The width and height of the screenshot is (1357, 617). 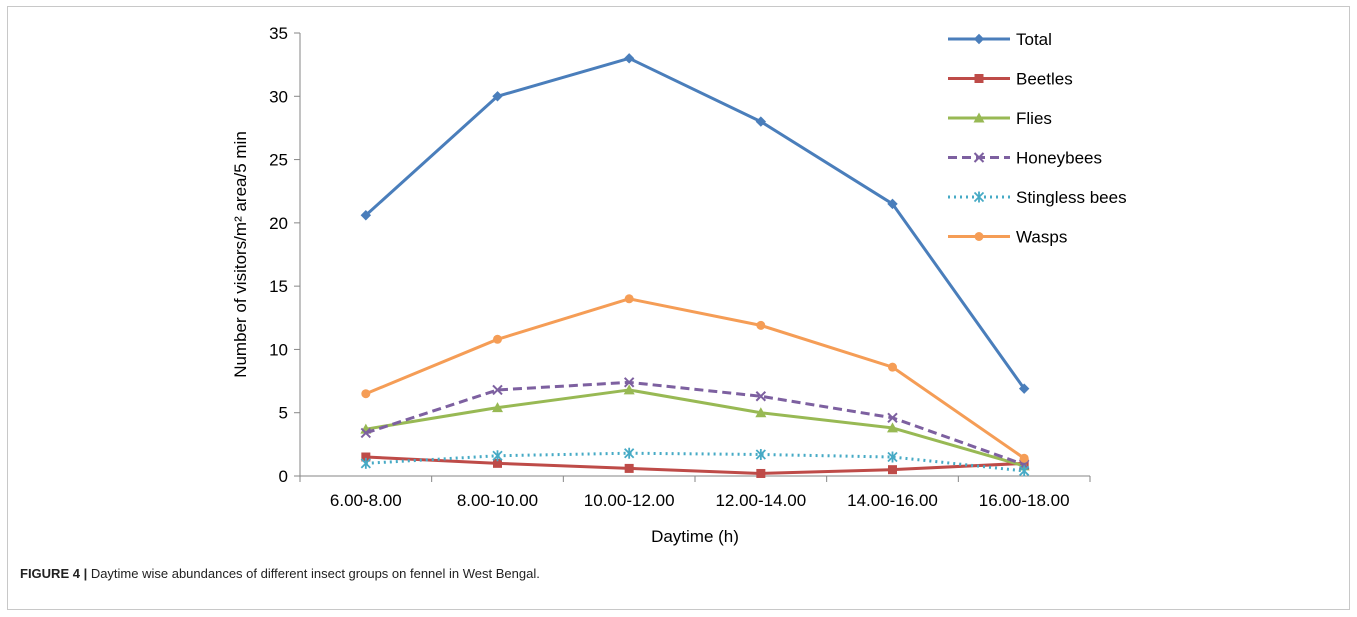 I want to click on y-tick-label: 0, so click(x=283, y=476).